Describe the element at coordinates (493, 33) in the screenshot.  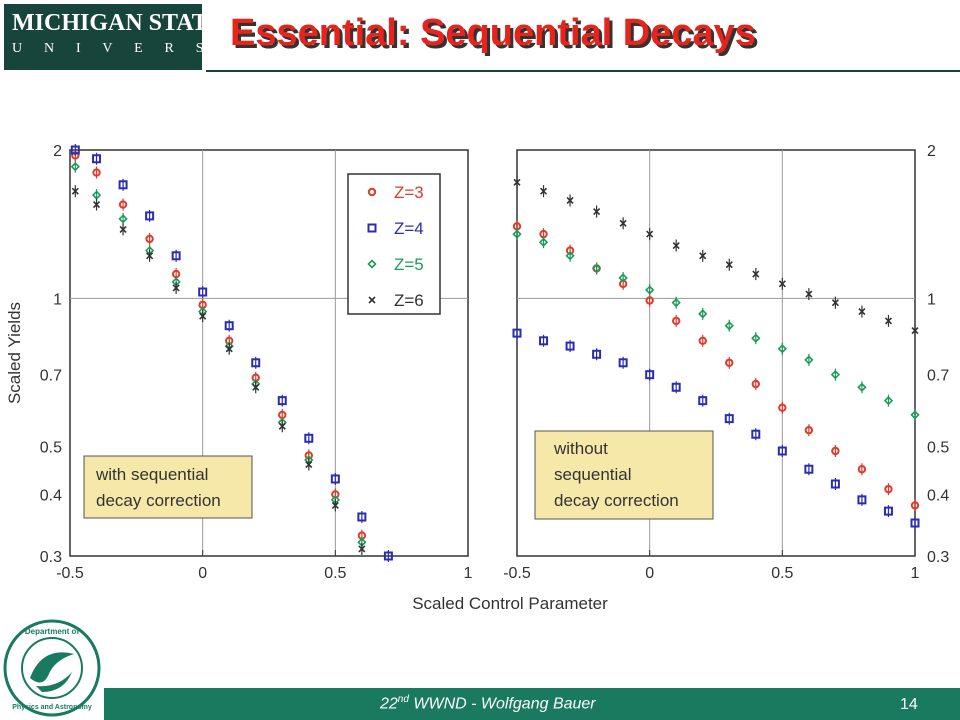
I see `slide-title: Essential: Sequential Decays` at that location.